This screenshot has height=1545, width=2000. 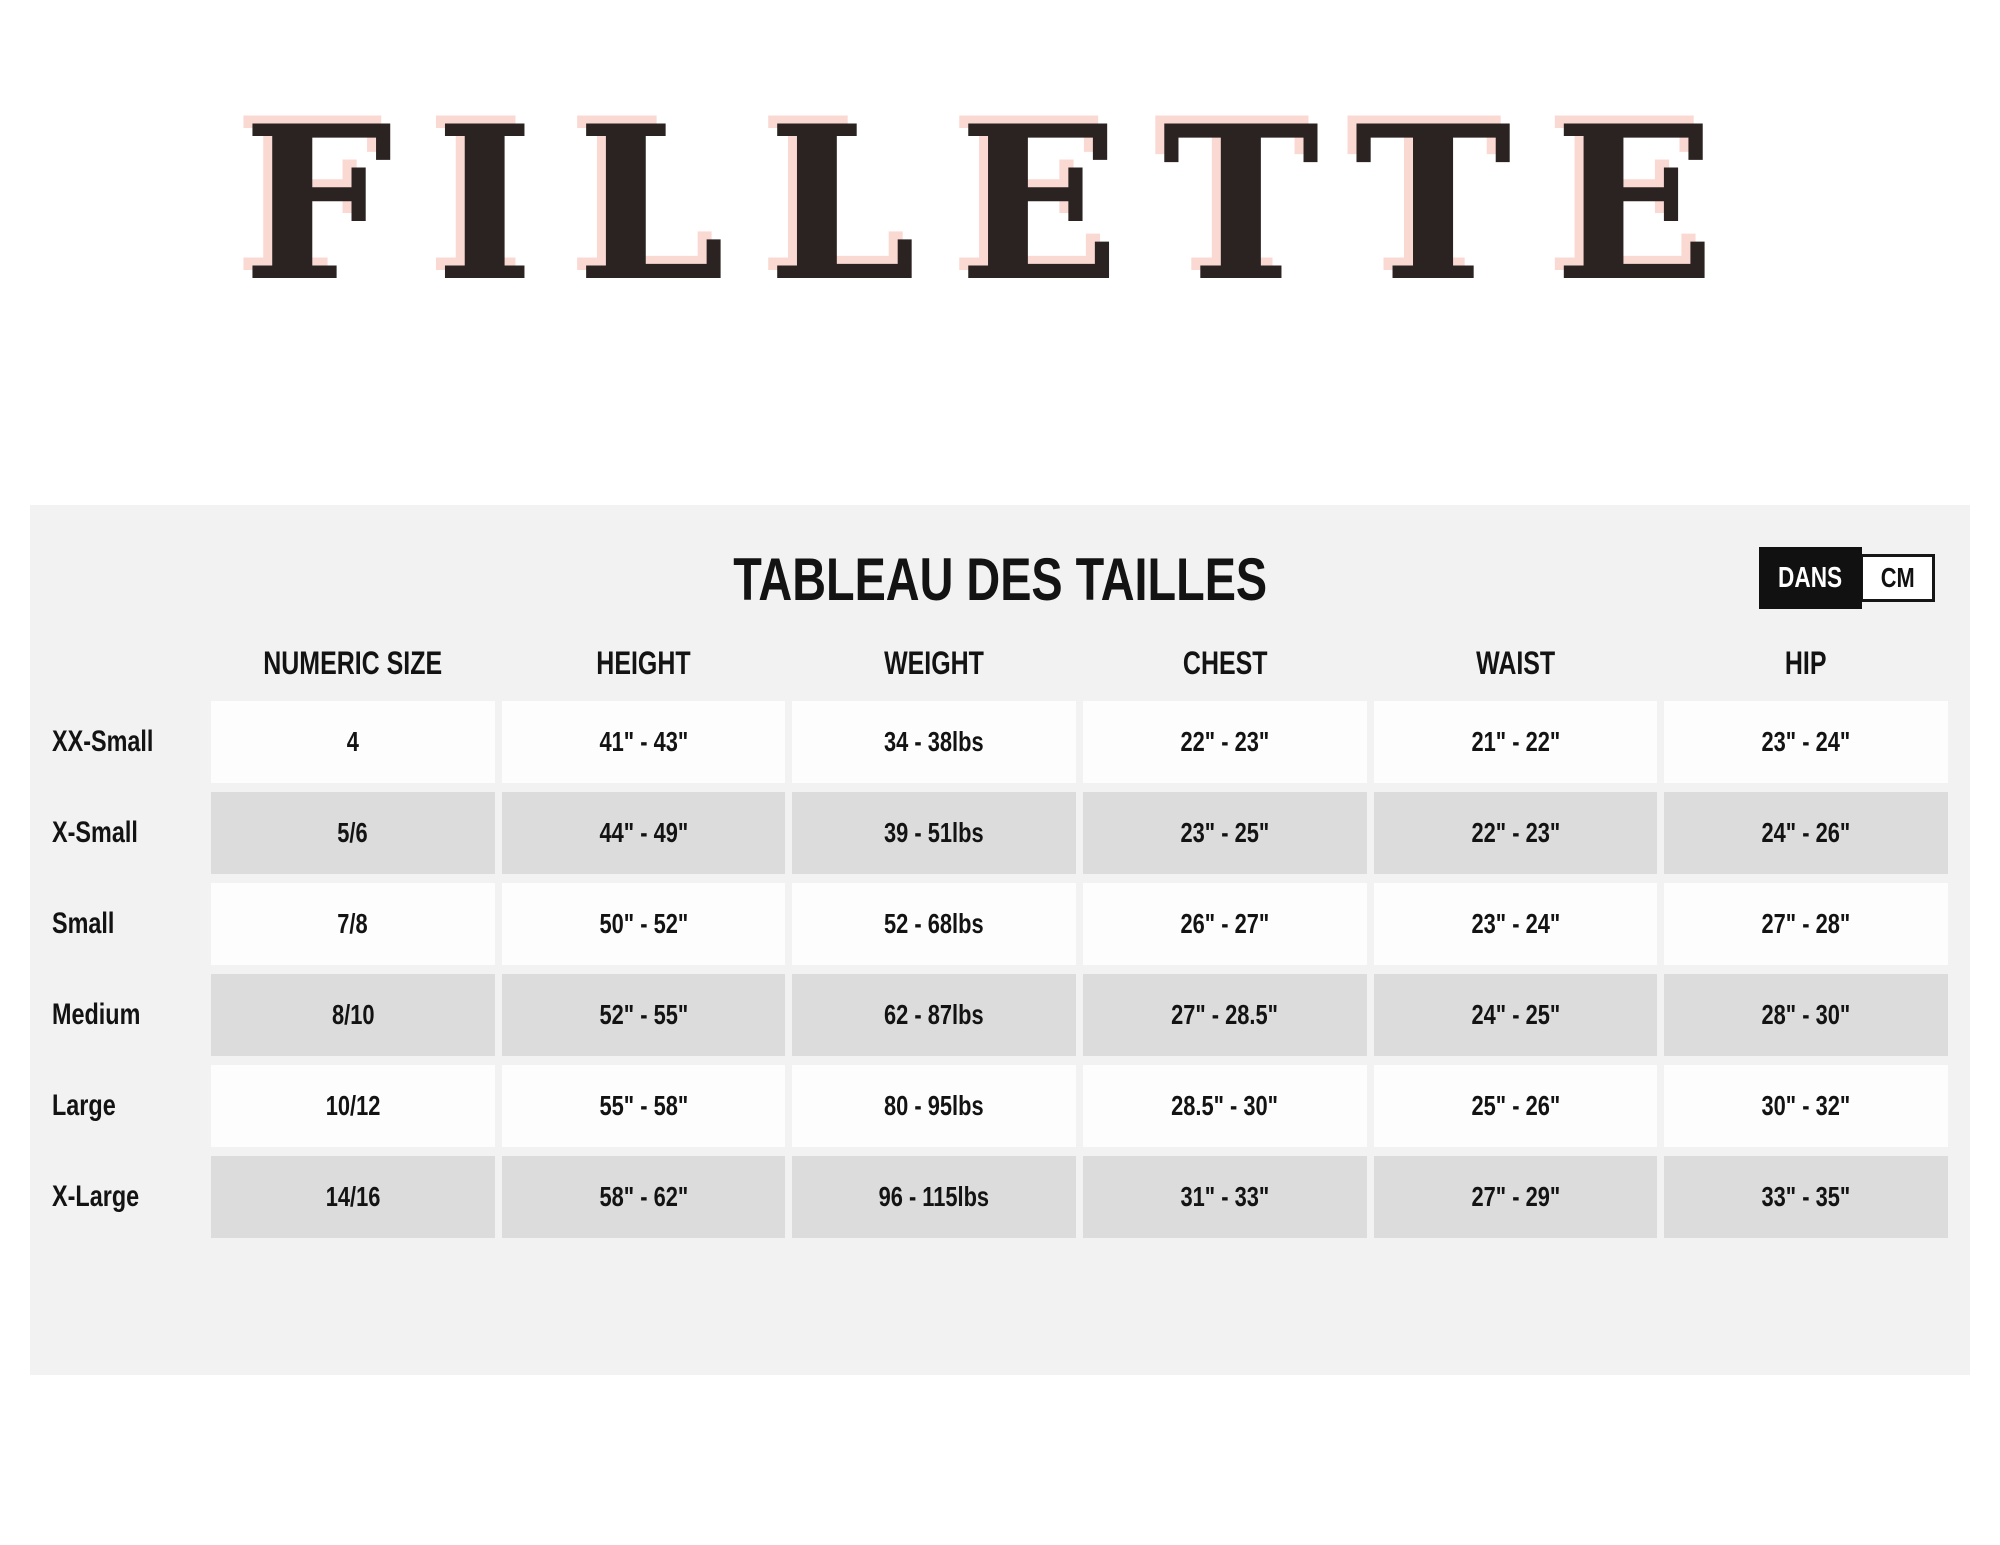 I want to click on size-cell-value: 30" - 32", so click(x=1806, y=1105).